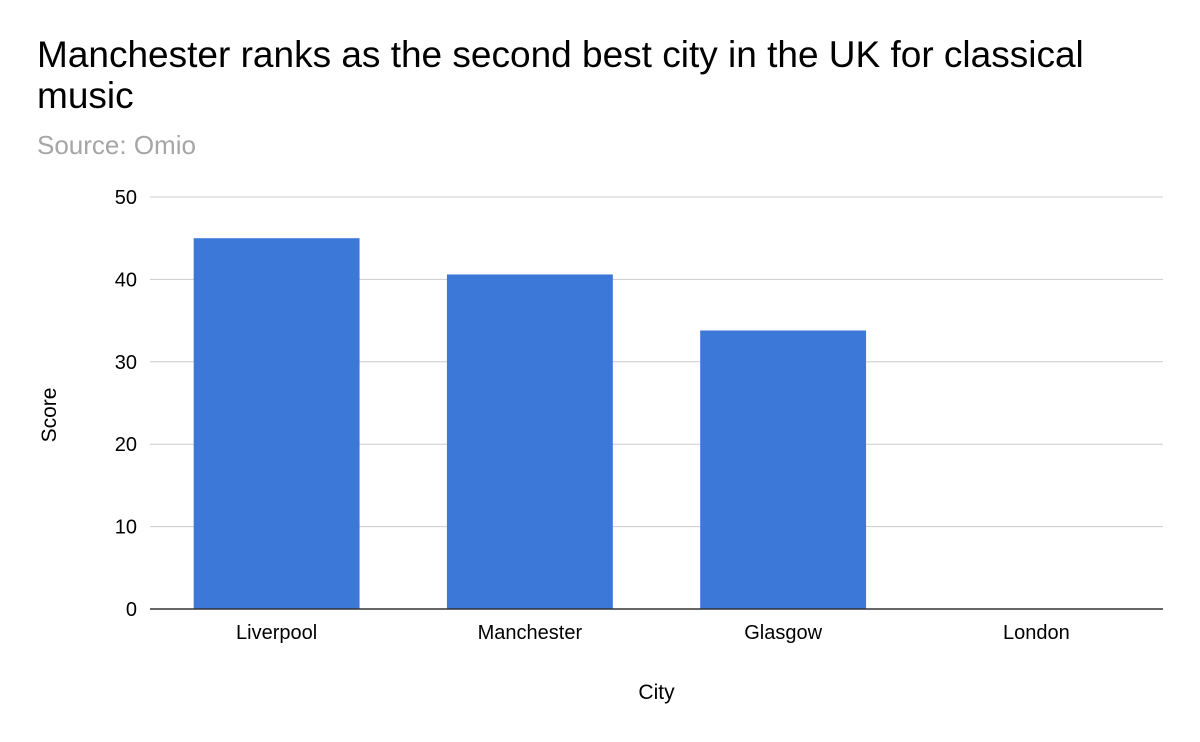 The height and width of the screenshot is (742, 1200). Describe the element at coordinates (49, 415) in the screenshot. I see `y-axis-title: Score` at that location.